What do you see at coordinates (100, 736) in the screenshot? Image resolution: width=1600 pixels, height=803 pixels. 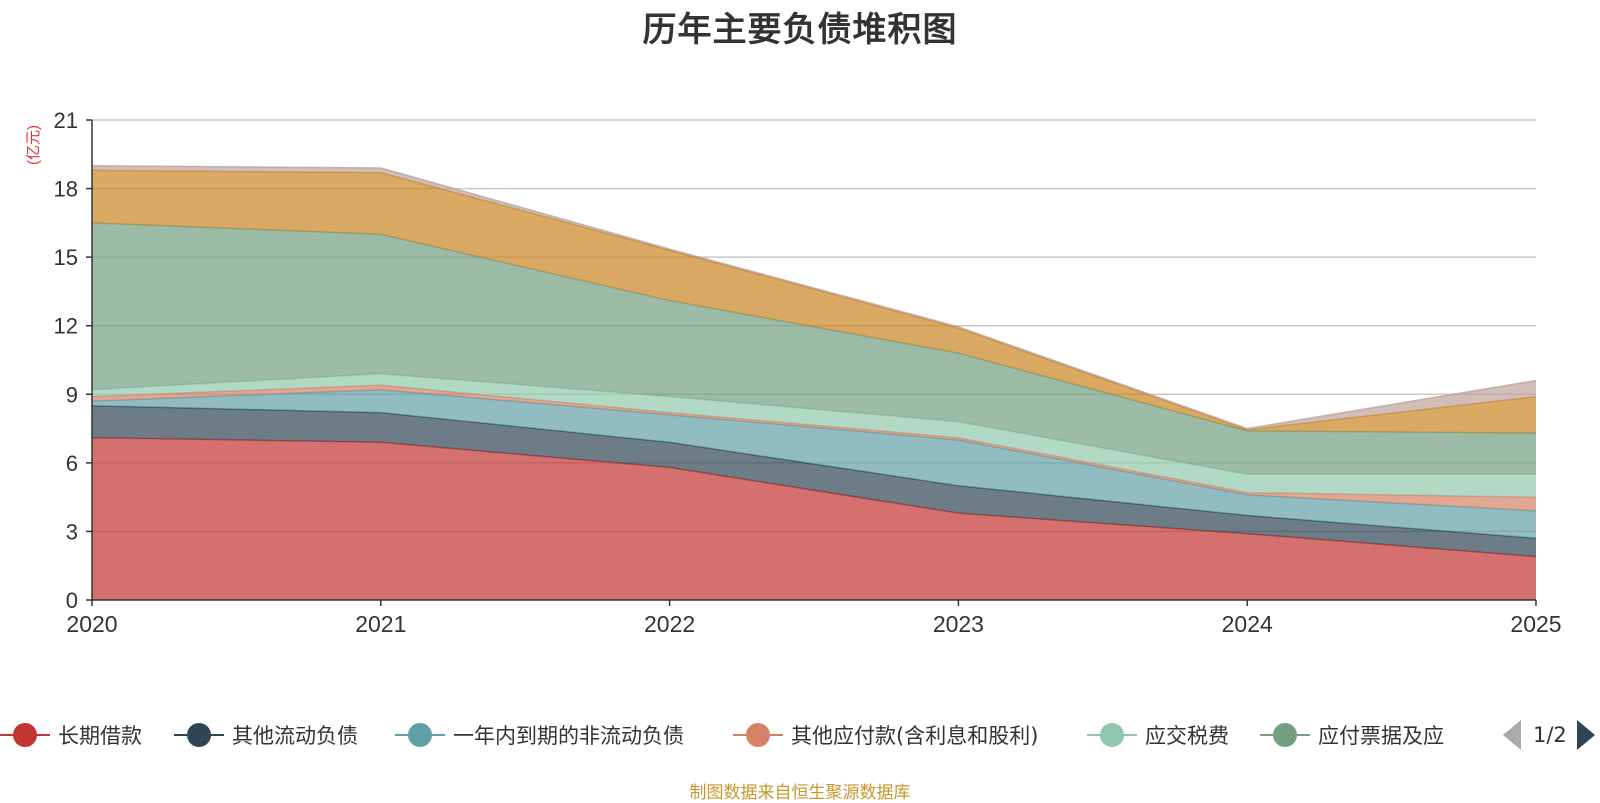 I see `legend-label: 长期借款` at bounding box center [100, 736].